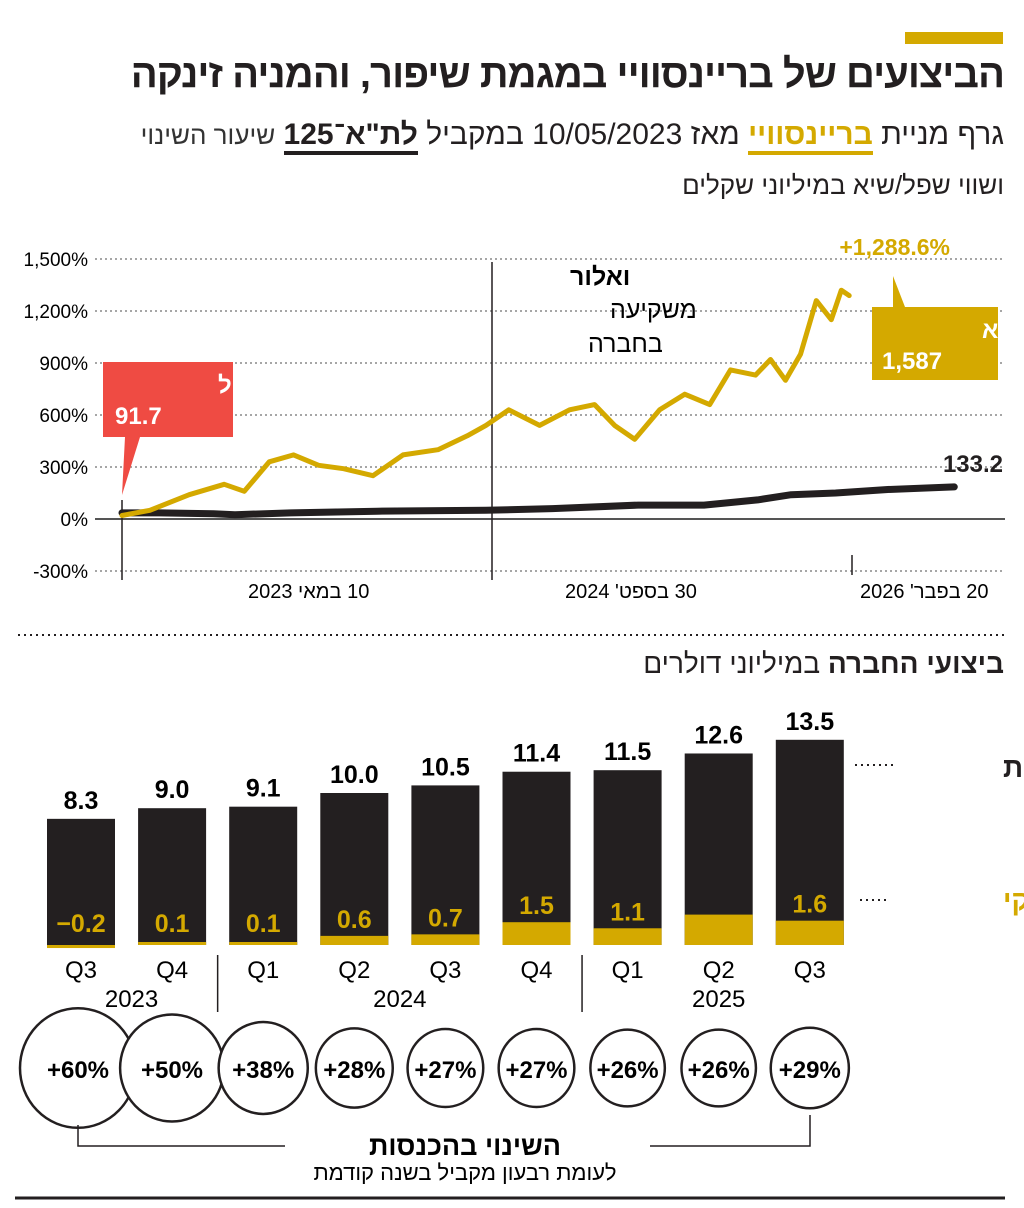 Image resolution: width=1024 pixels, height=1208 pixels. I want to click on revenue-label: 8.3, so click(81, 801).